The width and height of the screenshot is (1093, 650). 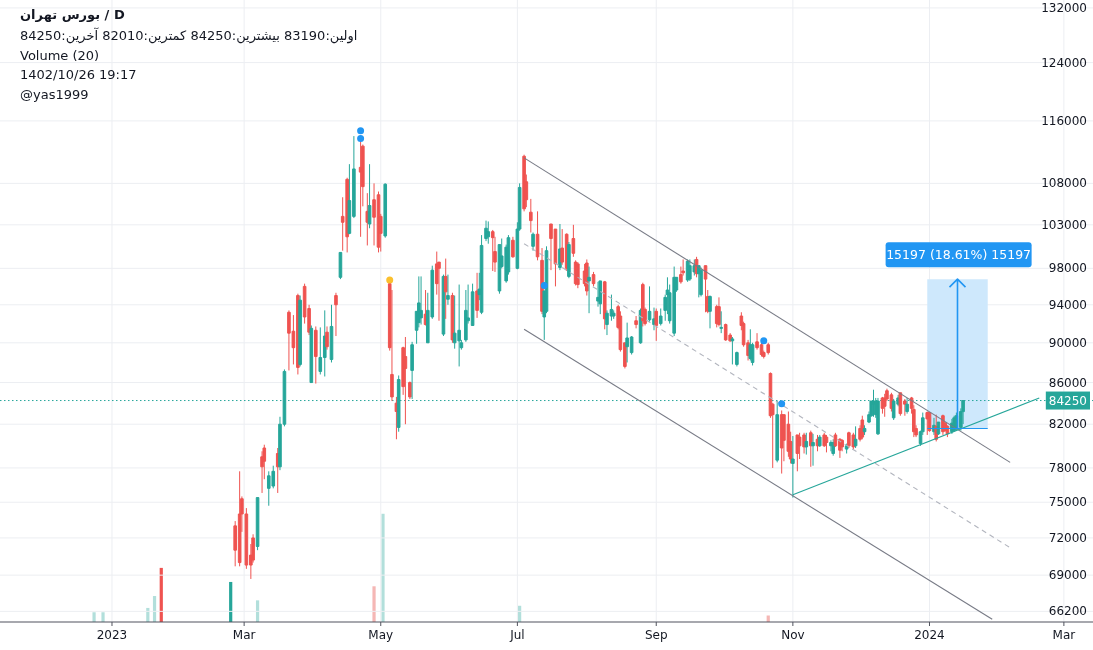 I want to click on annotation: @yas1999, so click(x=54, y=94).